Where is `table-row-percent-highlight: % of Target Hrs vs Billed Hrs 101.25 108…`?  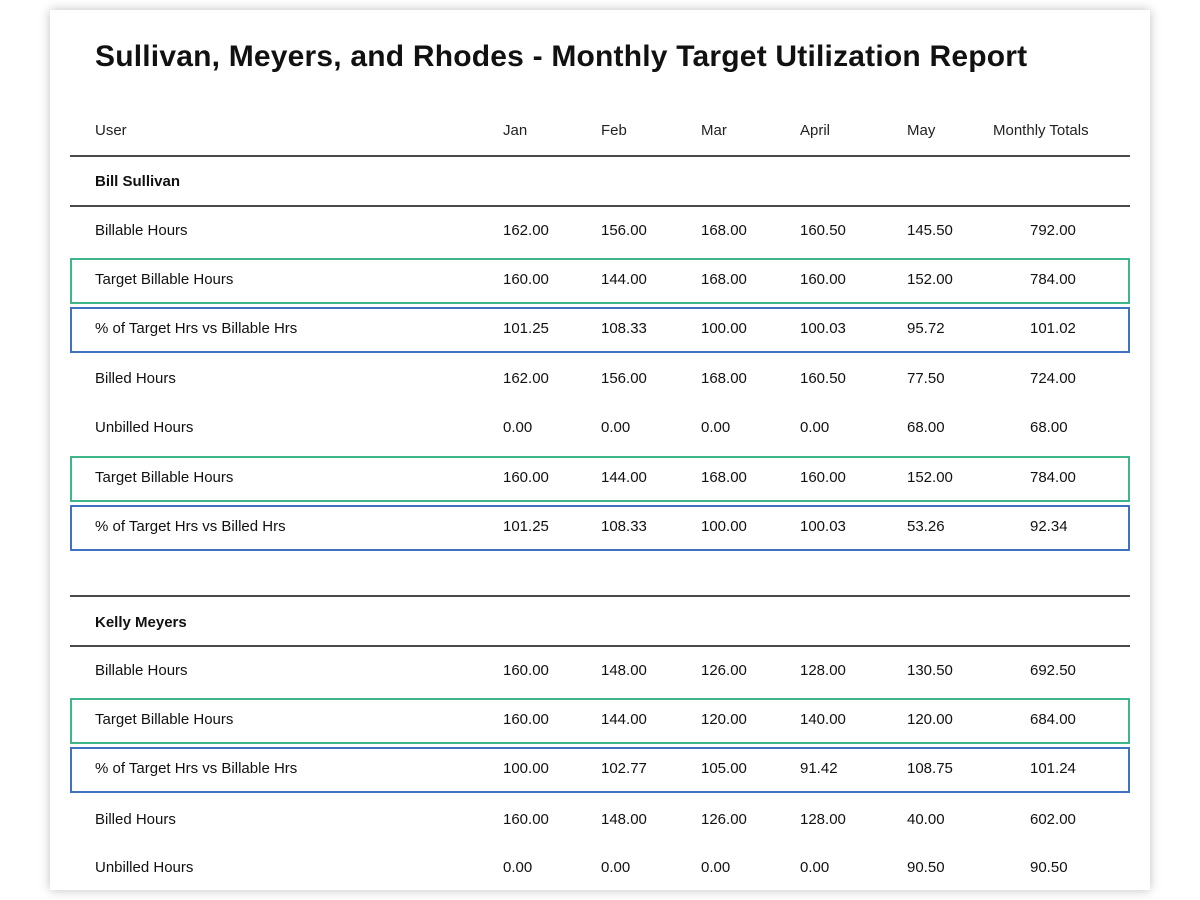
table-row-percent-highlight: % of Target Hrs vs Billed Hrs 101.25 108… is located at coordinates (600, 528).